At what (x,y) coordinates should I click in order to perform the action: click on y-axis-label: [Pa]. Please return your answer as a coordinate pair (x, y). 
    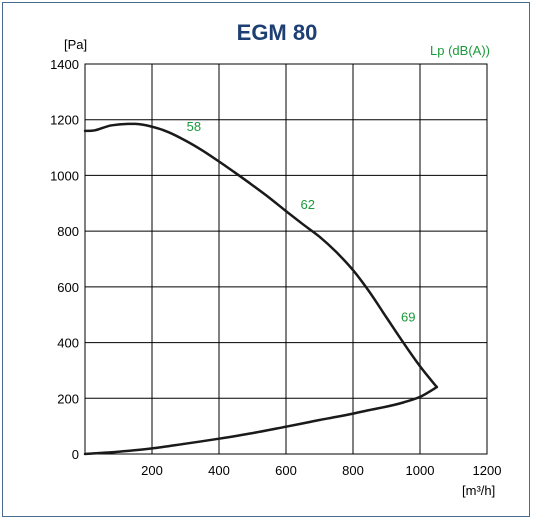
    Looking at the image, I should click on (75, 44).